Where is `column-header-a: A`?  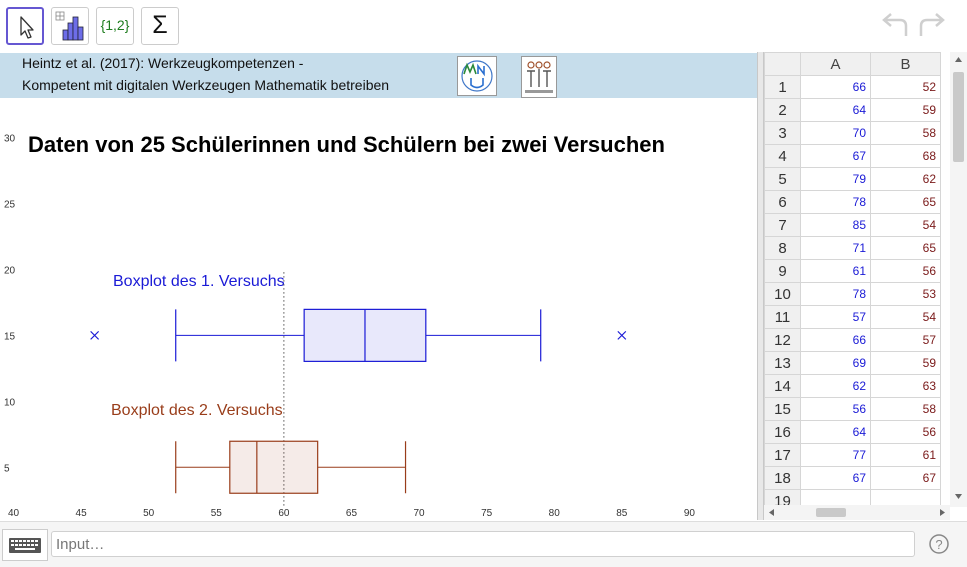
column-header-a: A is located at coordinates (835, 64).